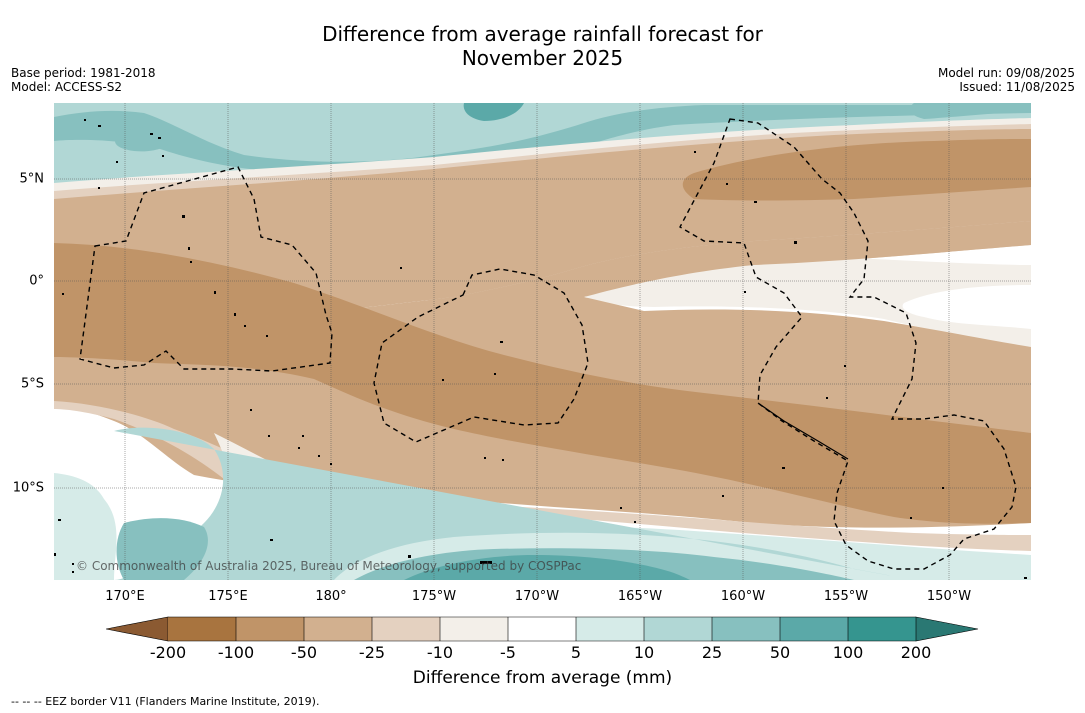 Image resolution: width=1085 pixels, height=713 pixels. What do you see at coordinates (640, 596) in the screenshot?
I see `lon-label-165w: 165°W` at bounding box center [640, 596].